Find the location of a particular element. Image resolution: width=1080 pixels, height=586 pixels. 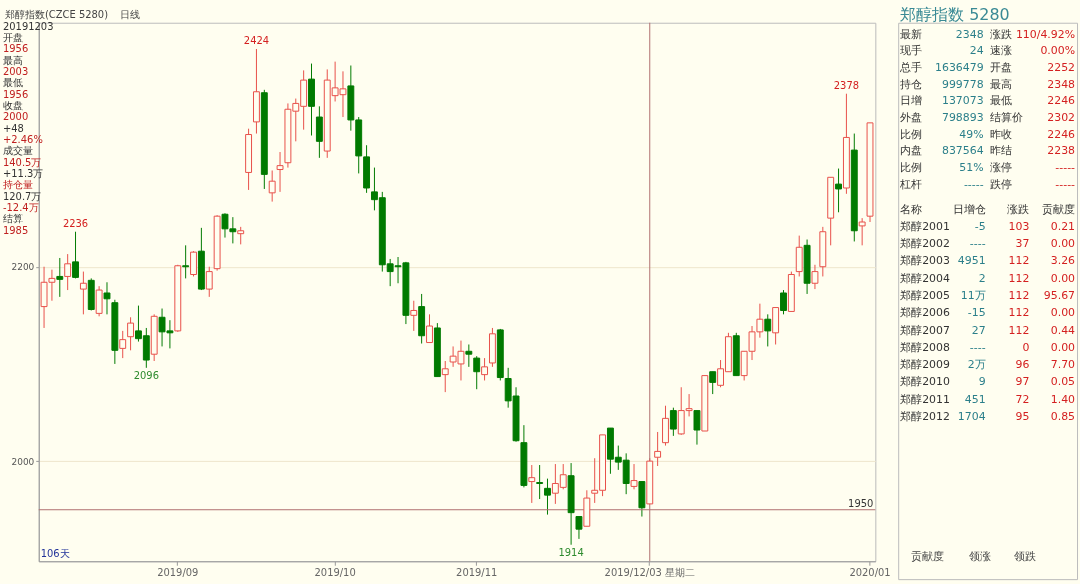

text: 1704 is located at coordinates (971, 416).